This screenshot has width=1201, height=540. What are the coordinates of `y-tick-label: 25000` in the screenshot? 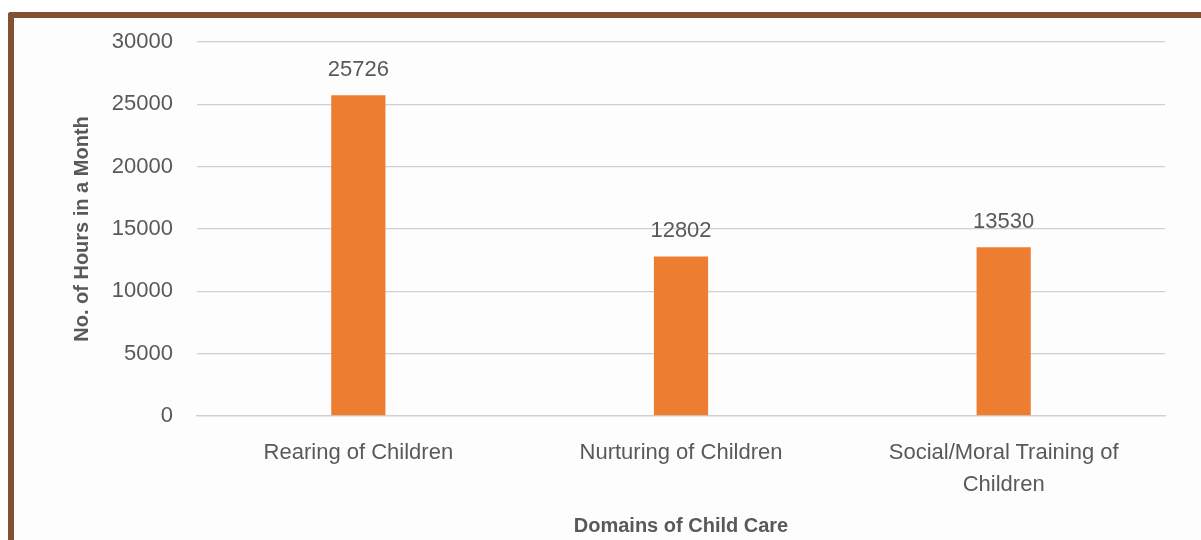 It's located at (142, 103).